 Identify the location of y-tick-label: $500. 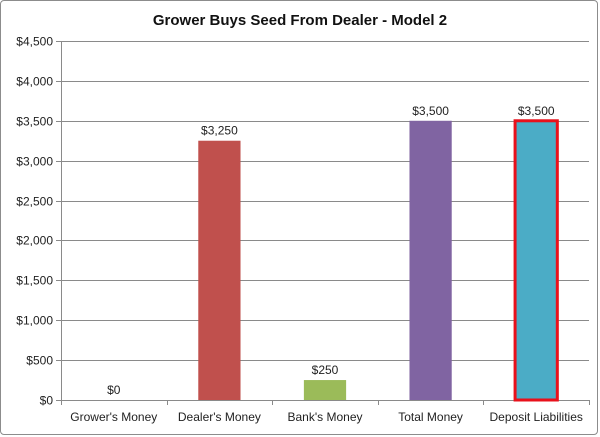
(39, 361).